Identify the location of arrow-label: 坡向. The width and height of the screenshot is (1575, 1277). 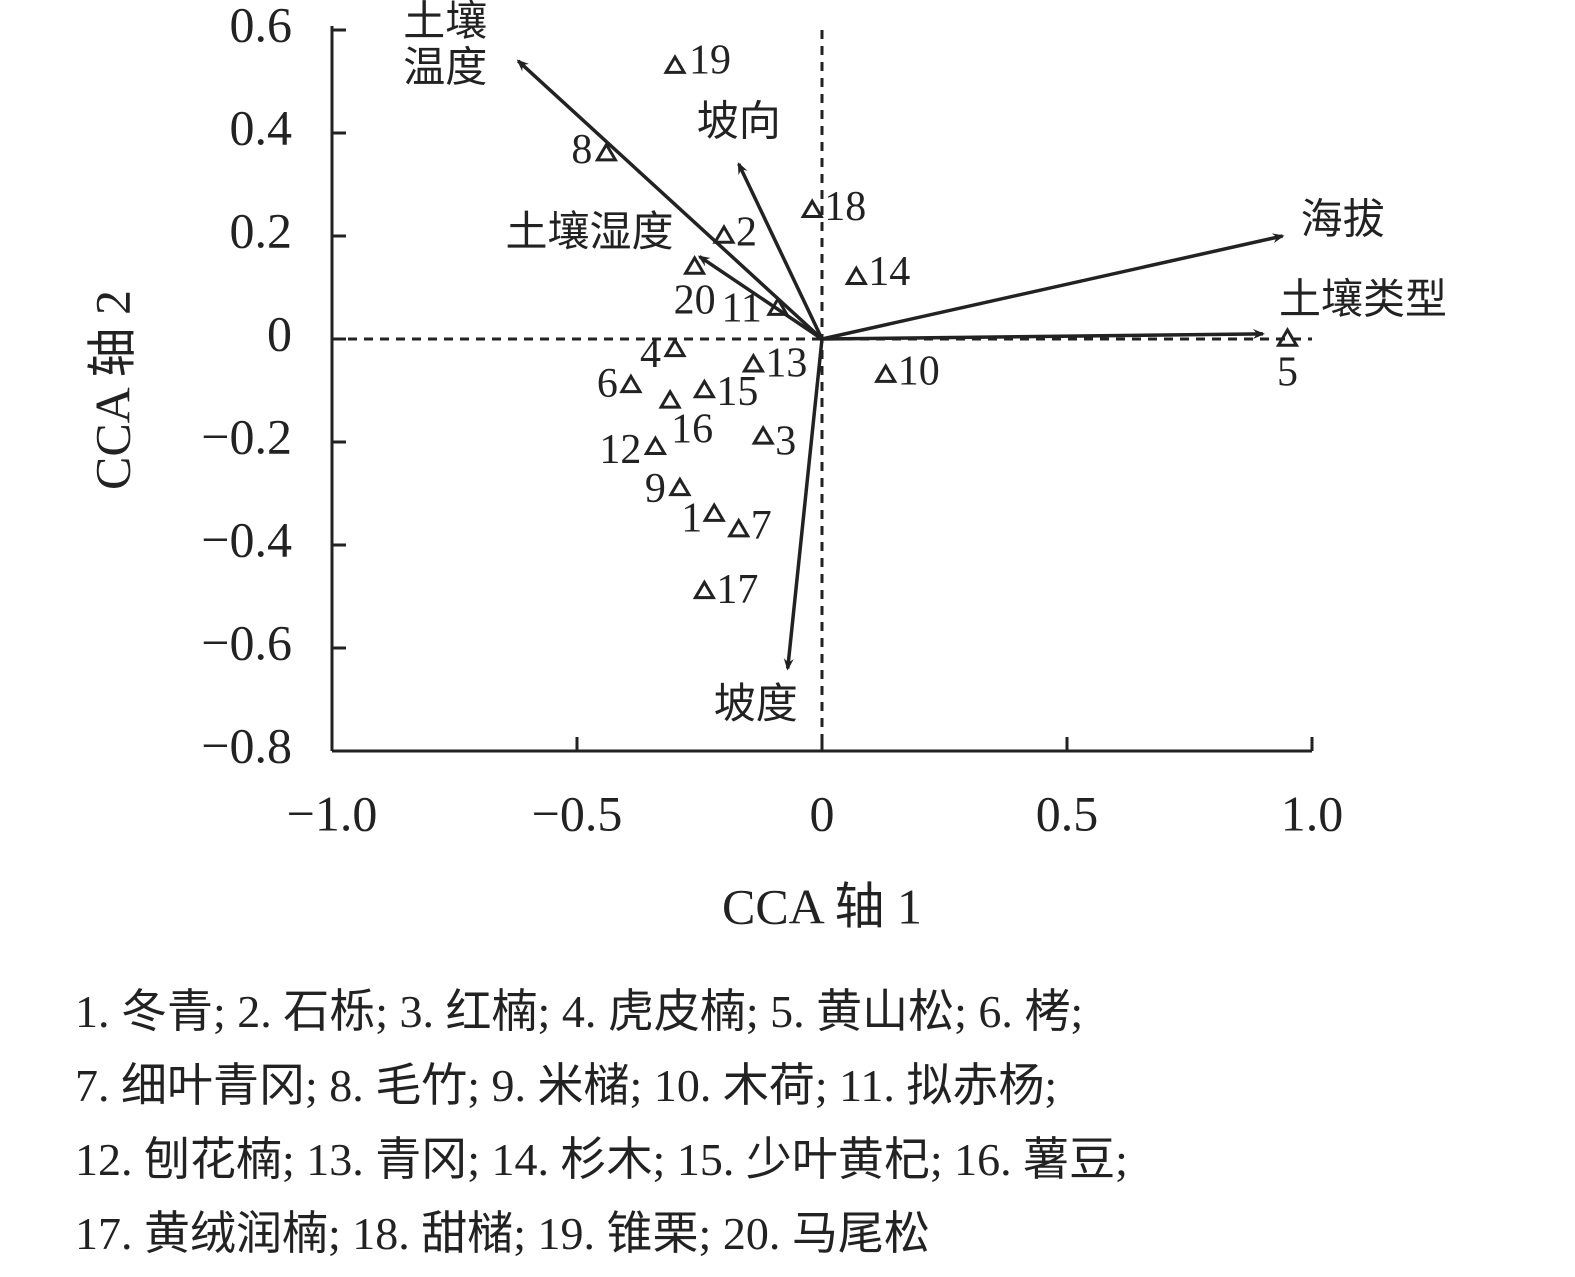
(739, 123).